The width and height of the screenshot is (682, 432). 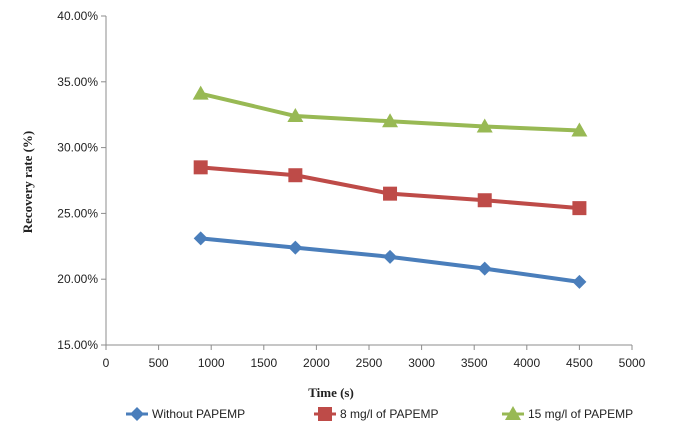 I want to click on x-tick-label: 3500, so click(x=474, y=363).